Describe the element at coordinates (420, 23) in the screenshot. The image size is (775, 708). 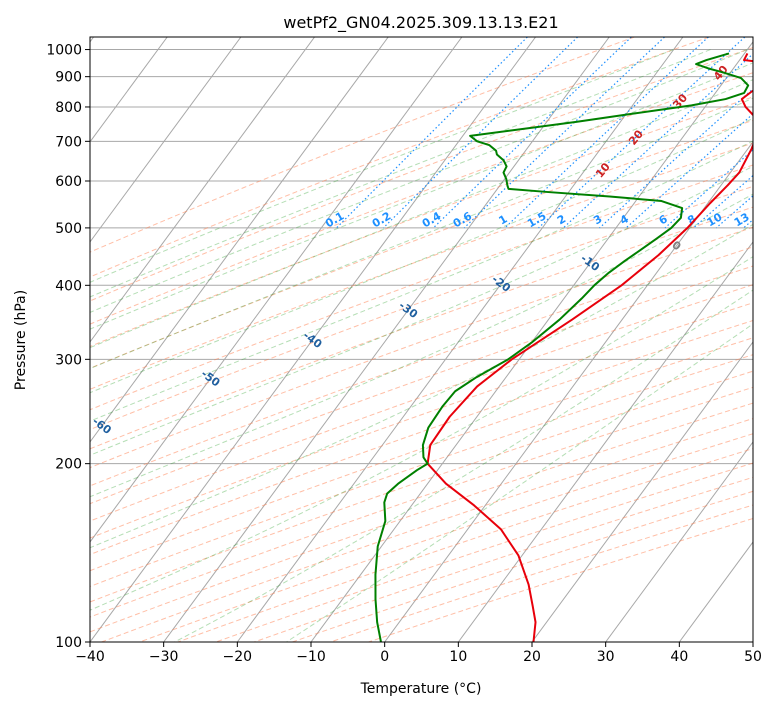
I see `chart-title: wetPf2_GN04.2025.309.13.13.E21` at that location.